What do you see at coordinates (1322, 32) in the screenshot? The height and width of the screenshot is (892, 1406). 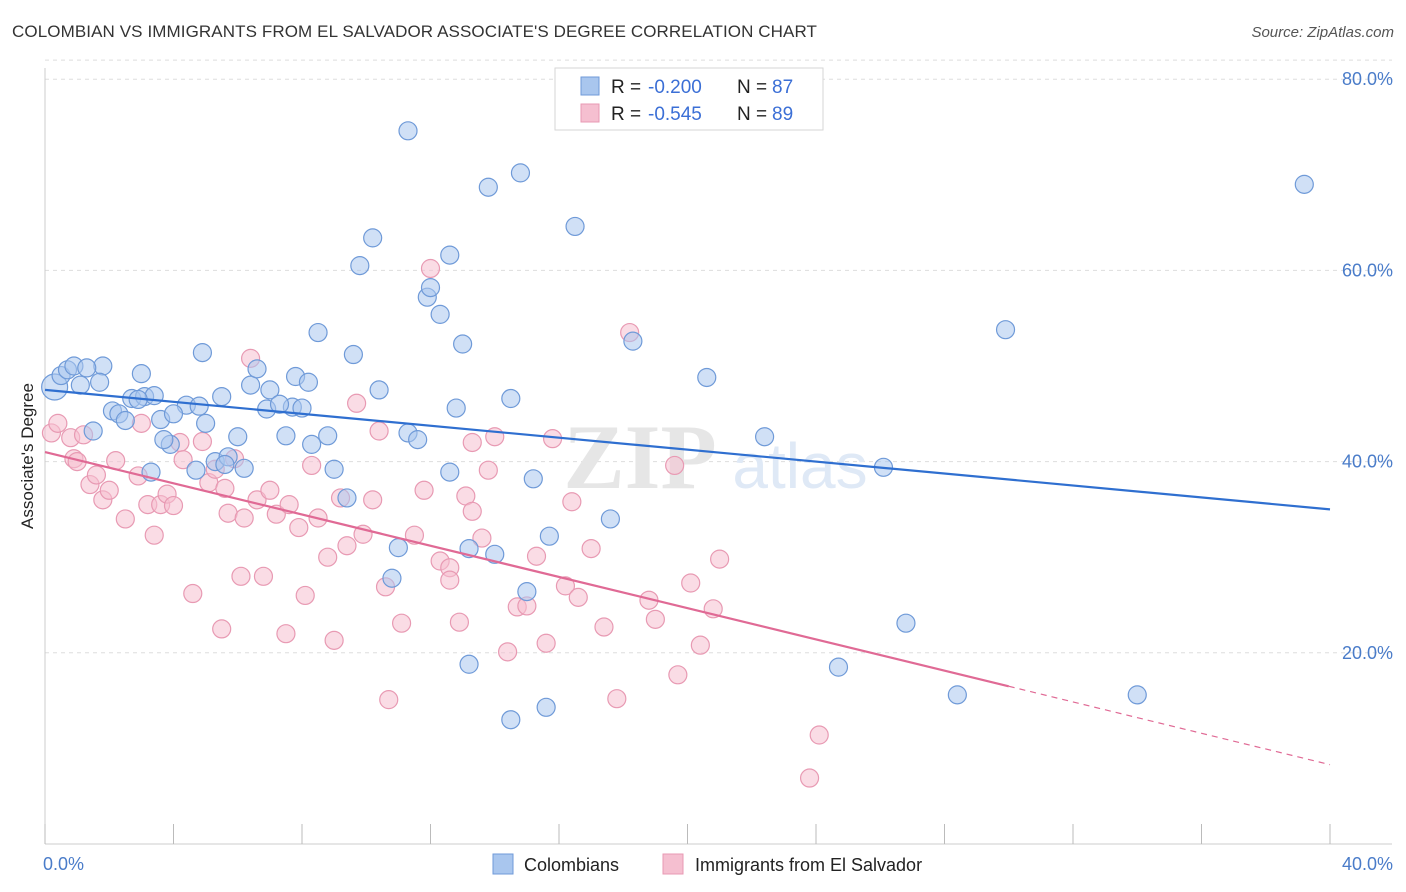 I see `source-label: Source: ZipAtlas.com` at bounding box center [1322, 32].